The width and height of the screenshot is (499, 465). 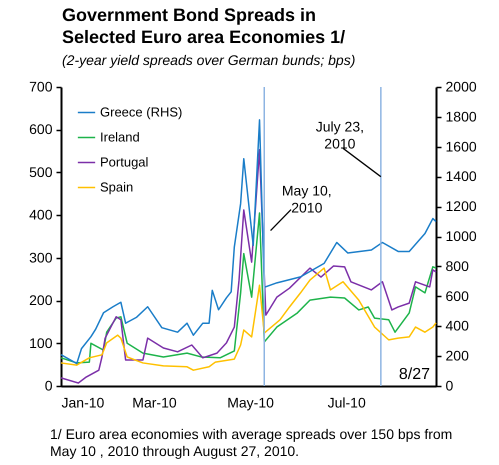 What do you see at coordinates (461, 146) in the screenshot?
I see `y2-tick-label: 1600` at bounding box center [461, 146].